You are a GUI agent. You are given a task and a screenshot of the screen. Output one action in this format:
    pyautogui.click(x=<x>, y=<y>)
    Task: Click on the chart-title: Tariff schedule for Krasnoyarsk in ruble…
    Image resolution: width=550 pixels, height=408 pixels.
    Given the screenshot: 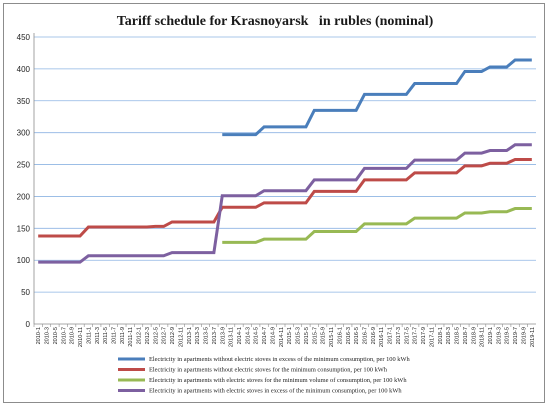 What is the action you would take?
    pyautogui.click(x=275, y=21)
    